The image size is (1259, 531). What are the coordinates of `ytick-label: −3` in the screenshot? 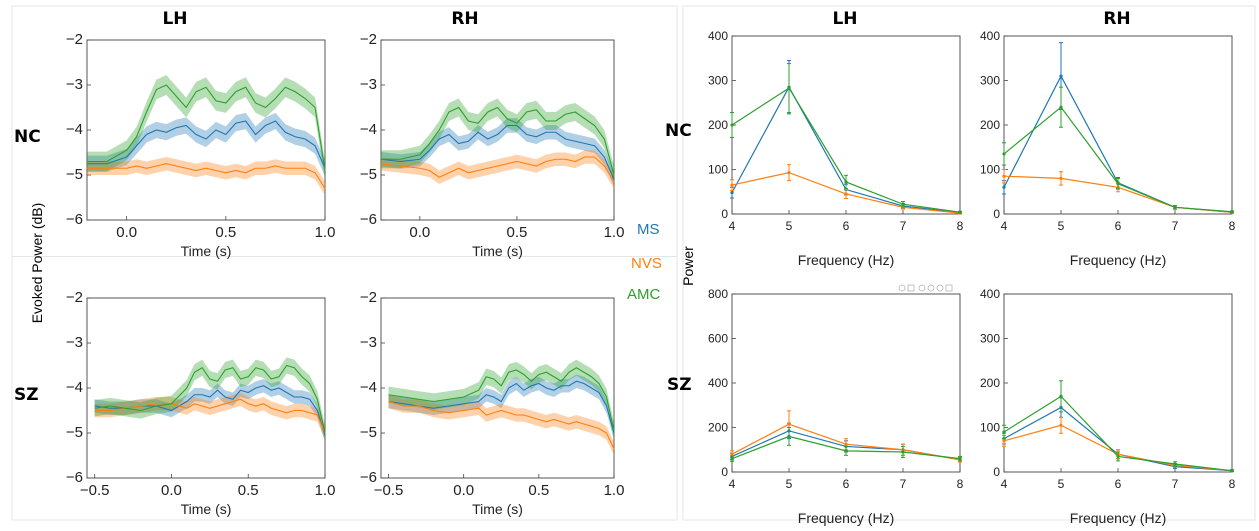 It's located at (74, 84).